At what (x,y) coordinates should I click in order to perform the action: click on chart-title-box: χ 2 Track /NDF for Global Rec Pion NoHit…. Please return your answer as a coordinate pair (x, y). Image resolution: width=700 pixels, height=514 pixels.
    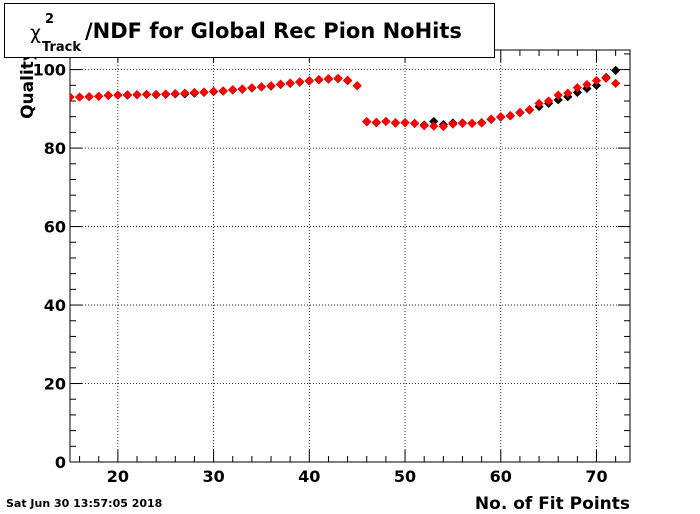
    Looking at the image, I should click on (249, 30).